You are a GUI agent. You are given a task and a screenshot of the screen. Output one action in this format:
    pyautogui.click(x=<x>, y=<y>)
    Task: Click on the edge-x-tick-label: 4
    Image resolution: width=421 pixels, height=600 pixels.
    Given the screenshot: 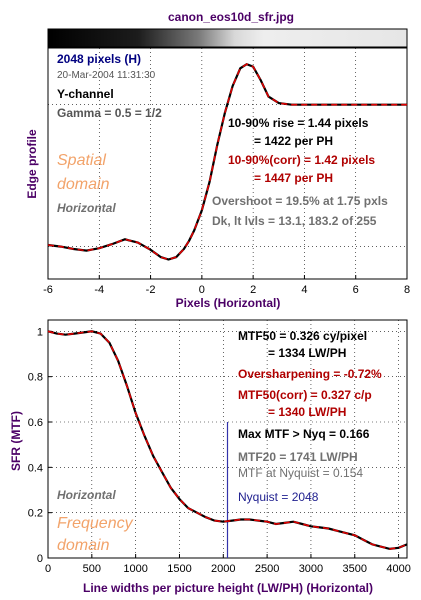 What is the action you would take?
    pyautogui.click(x=304, y=290)
    